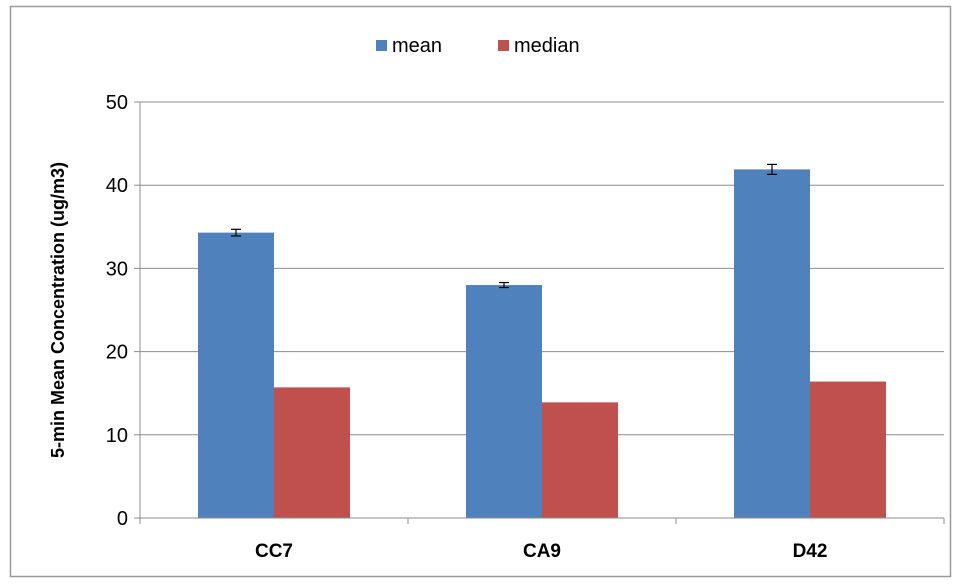 Image resolution: width=956 pixels, height=584 pixels. Describe the element at coordinates (547, 46) in the screenshot. I see `legend-label-median: median` at that location.